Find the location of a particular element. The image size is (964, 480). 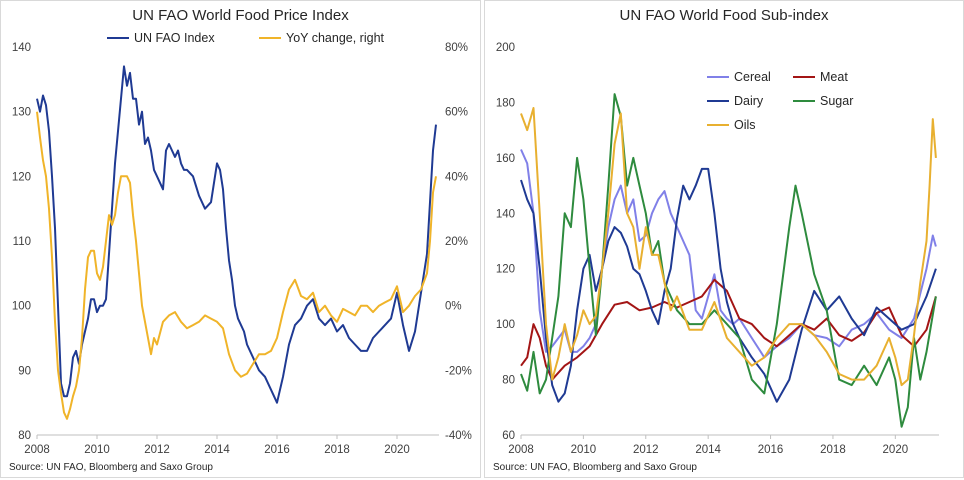

y-tick-label: 130 is located at coordinates (21, 113).